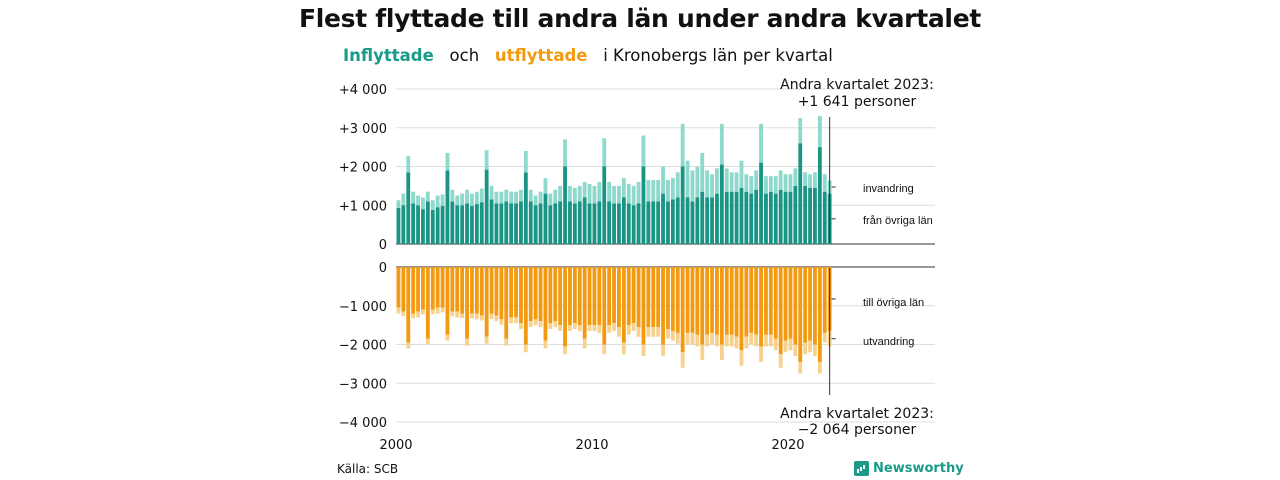 Image resolution: width=1280 pixels, height=480 pixels. I want to click on y-tick-label: +3 000, so click(363, 129).